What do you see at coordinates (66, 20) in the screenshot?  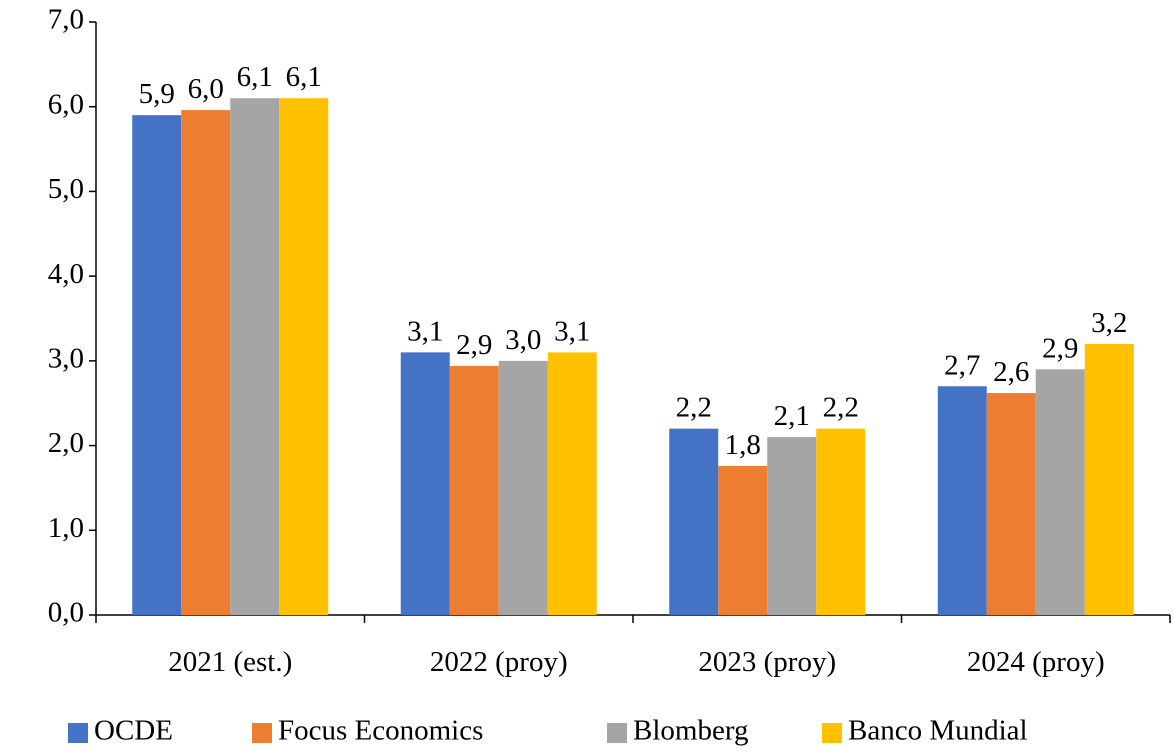 I see `y-tick-label: 7,0` at bounding box center [66, 20].